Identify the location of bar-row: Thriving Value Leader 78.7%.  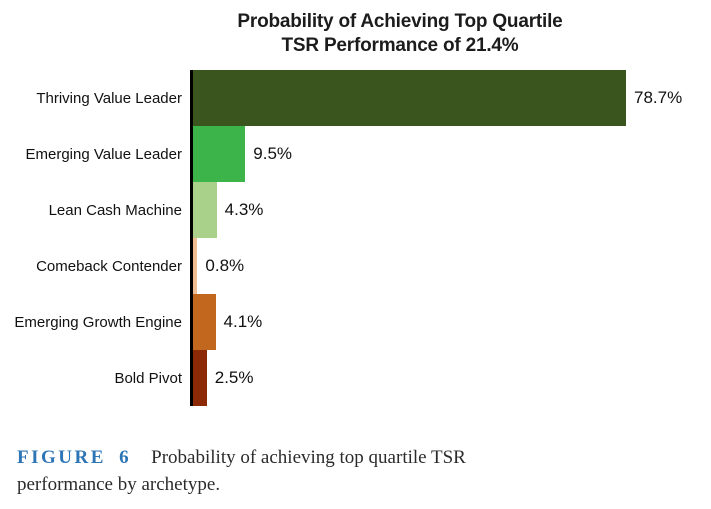
(355, 98).